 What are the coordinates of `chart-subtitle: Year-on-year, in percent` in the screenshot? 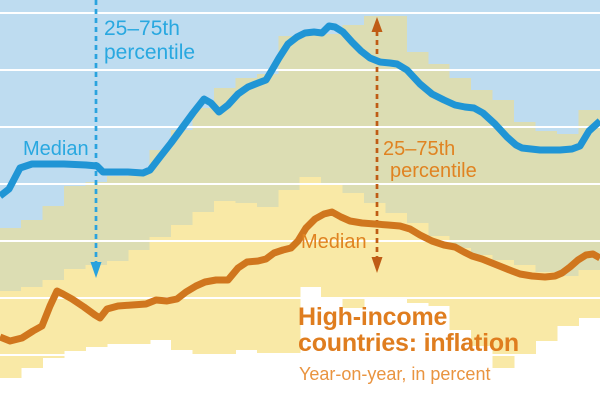 It's located at (395, 374).